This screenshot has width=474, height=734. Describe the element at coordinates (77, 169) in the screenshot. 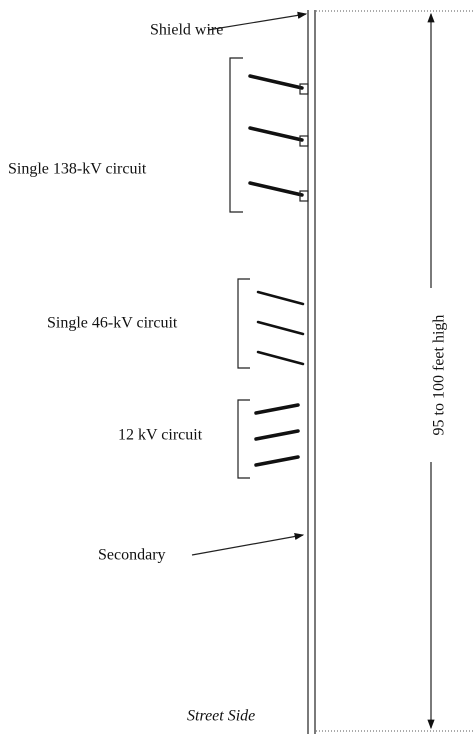

I see `circuit-138-label: Single 138-kV circuit` at that location.